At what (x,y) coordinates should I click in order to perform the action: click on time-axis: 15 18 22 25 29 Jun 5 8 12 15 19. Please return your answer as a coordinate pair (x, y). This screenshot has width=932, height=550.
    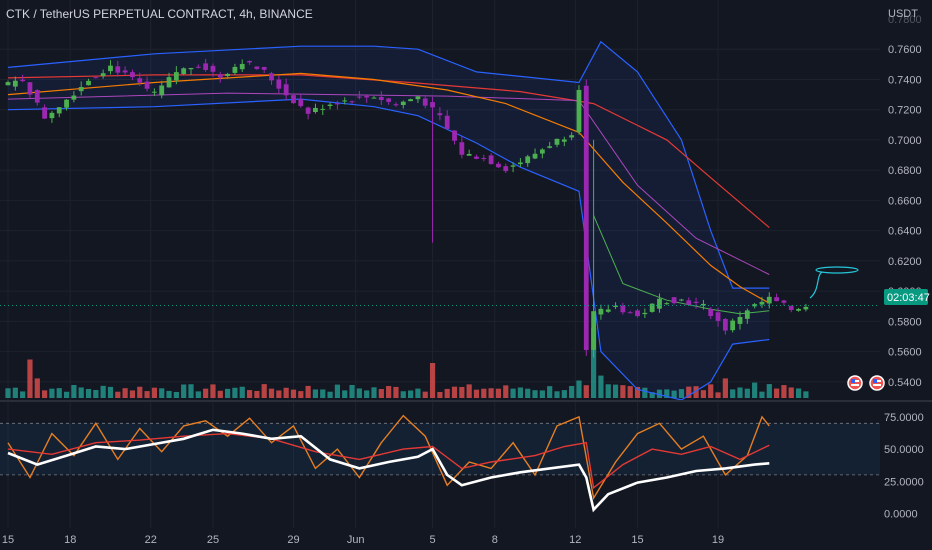
    Looking at the image, I should click on (466, 539).